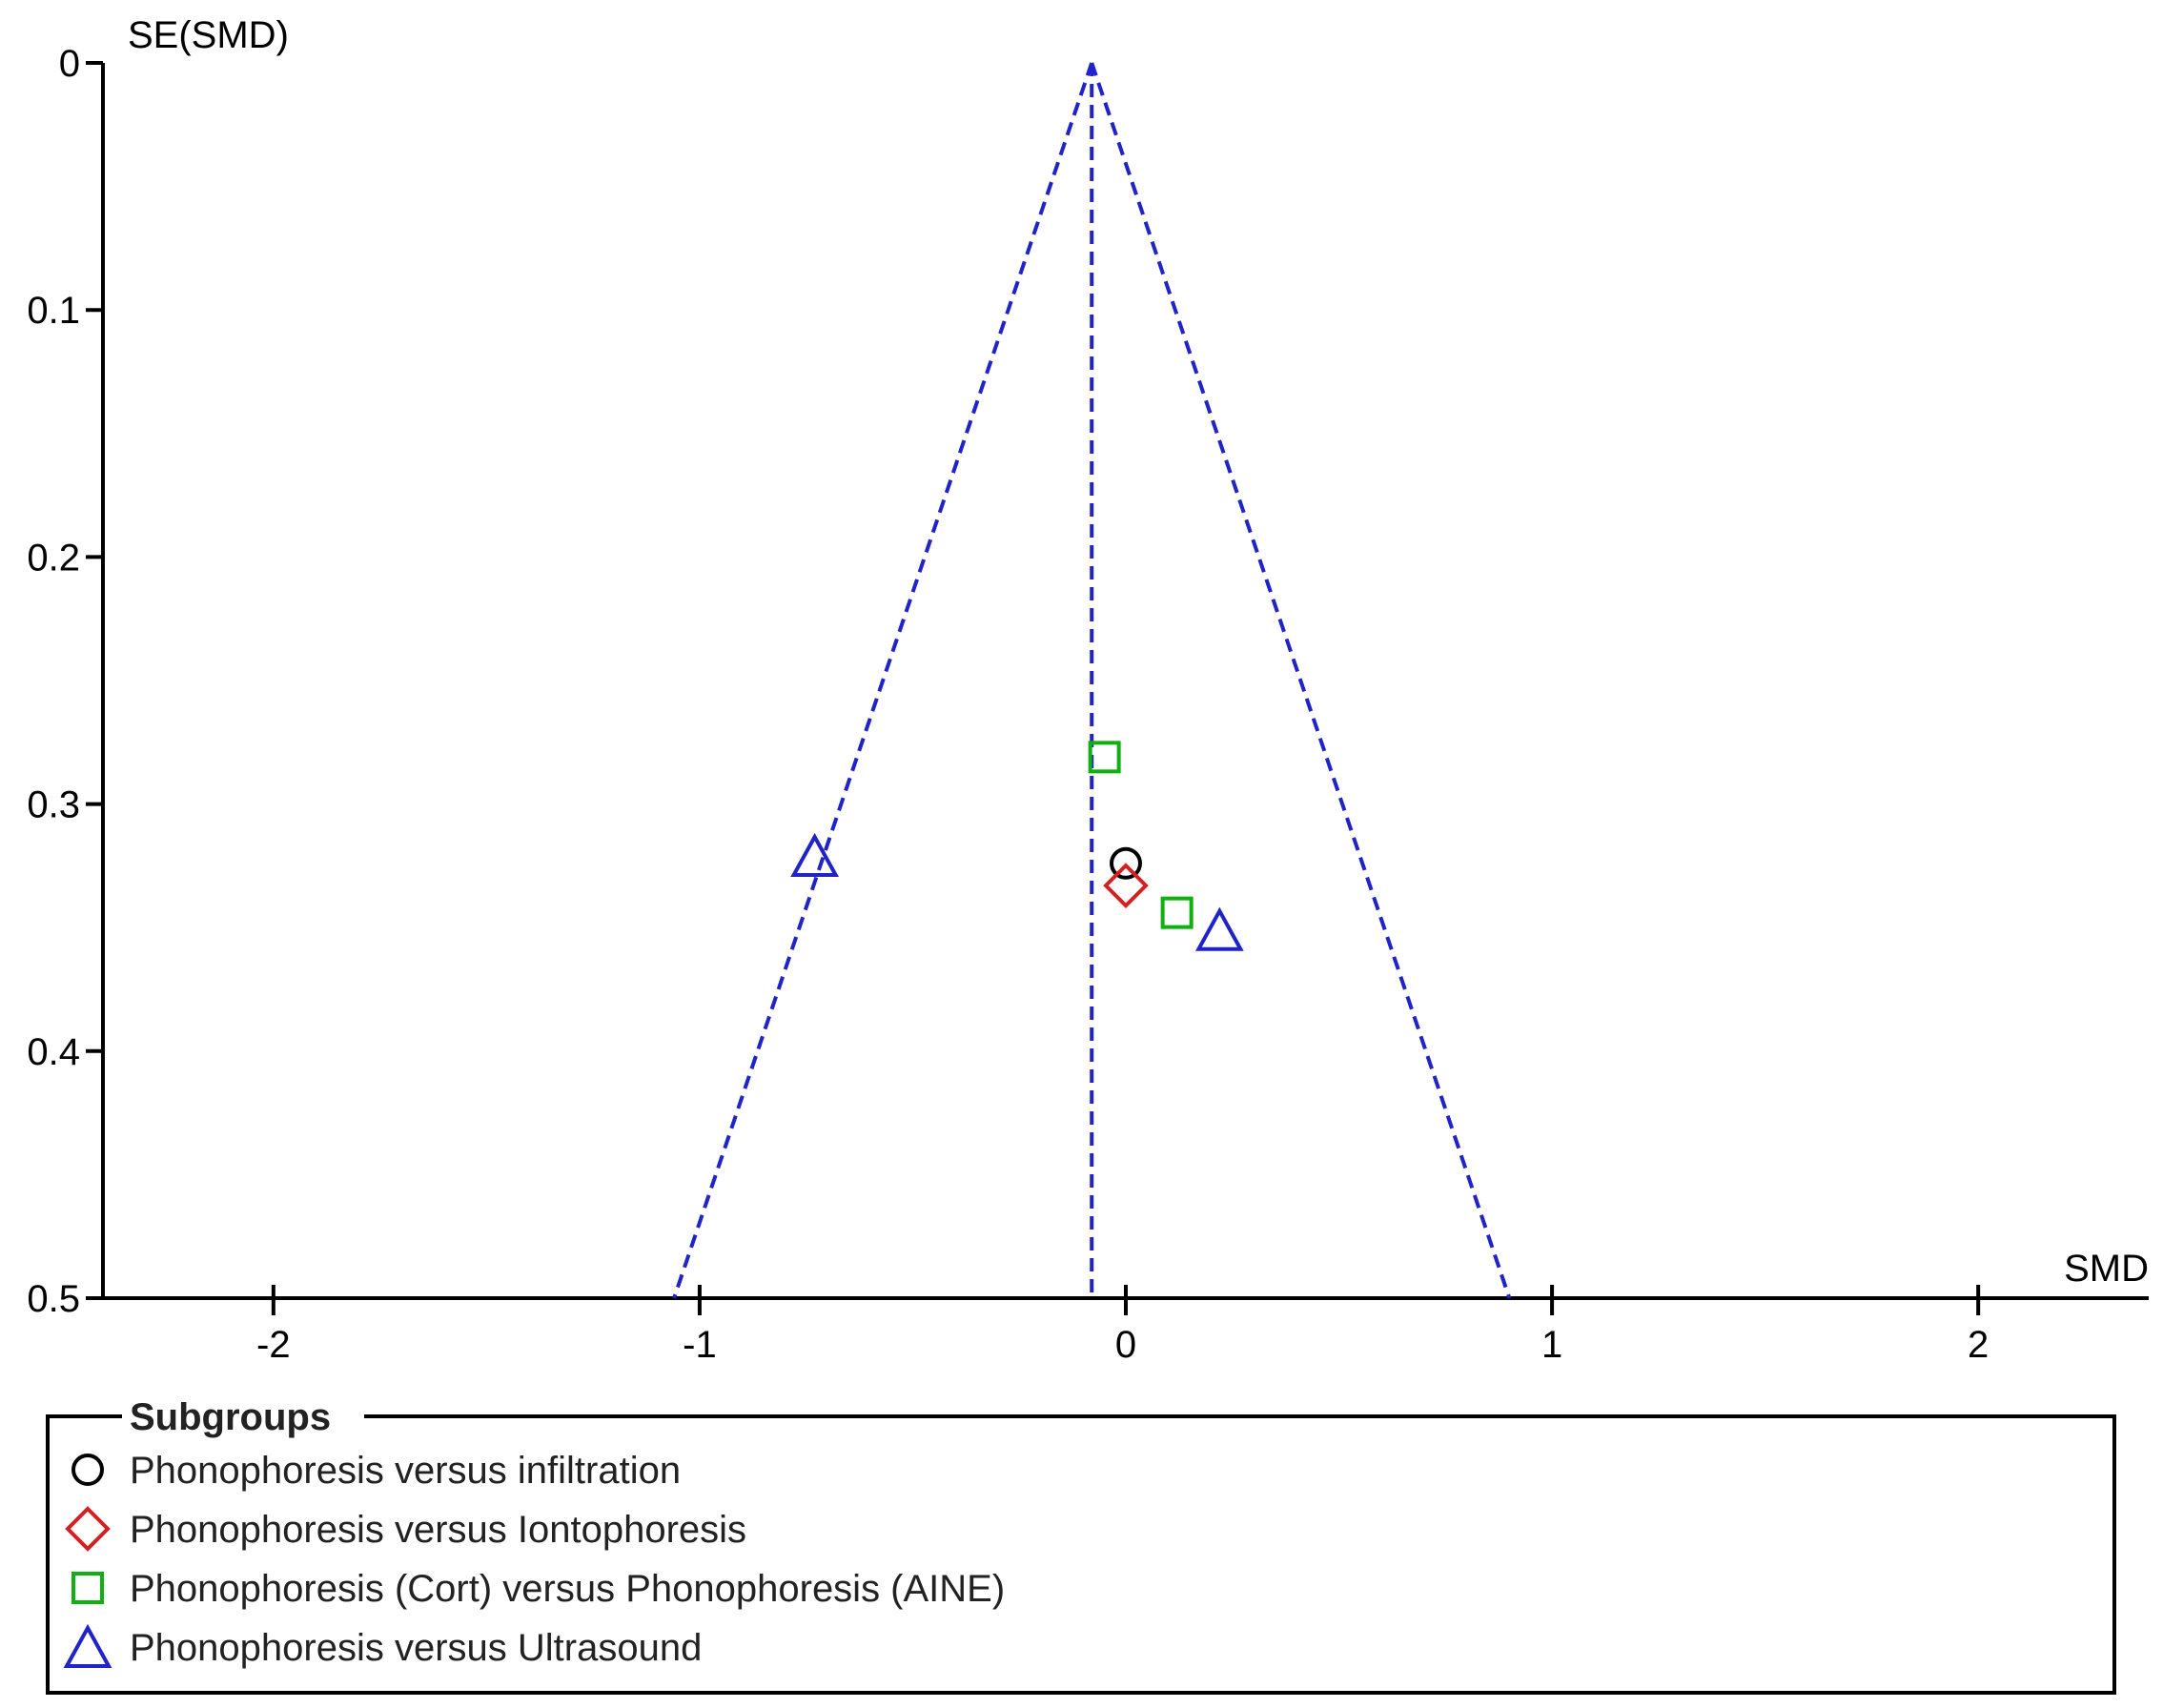 The height and width of the screenshot is (1708, 2163). What do you see at coordinates (53, 311) in the screenshot?
I see `y-tick-label: 0.1` at bounding box center [53, 311].